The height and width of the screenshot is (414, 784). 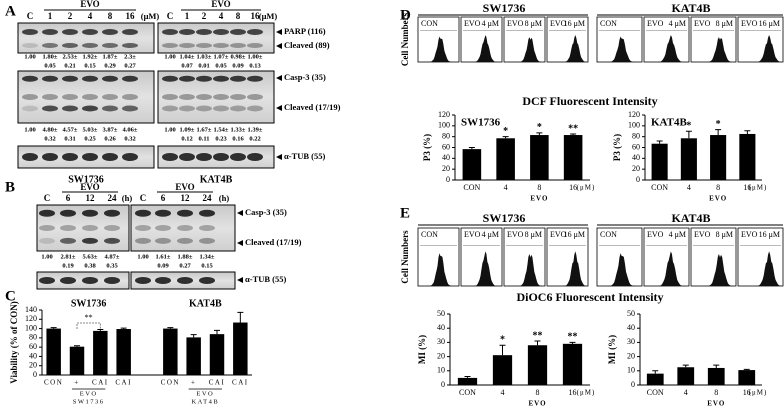 I want to click on band-label: α-TUB (55), so click(x=266, y=279).